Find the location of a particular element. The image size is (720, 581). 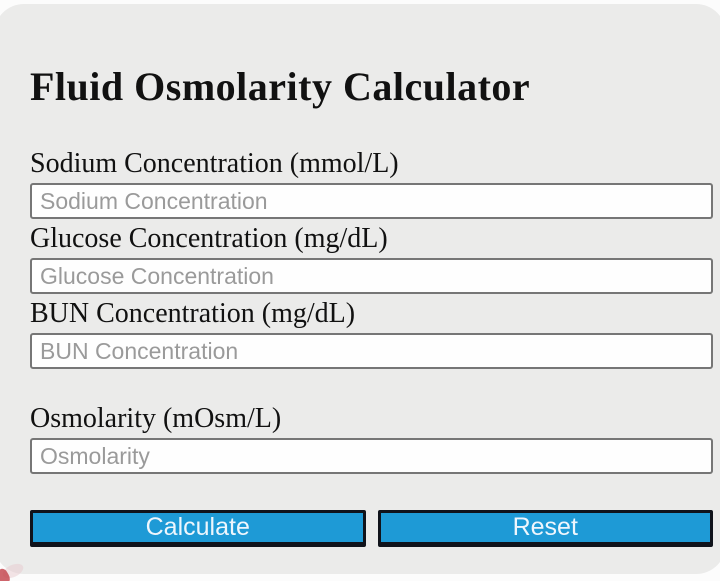

osmolarity-field-group: Osmolarity (mOsm/L) is located at coordinates (371, 438).